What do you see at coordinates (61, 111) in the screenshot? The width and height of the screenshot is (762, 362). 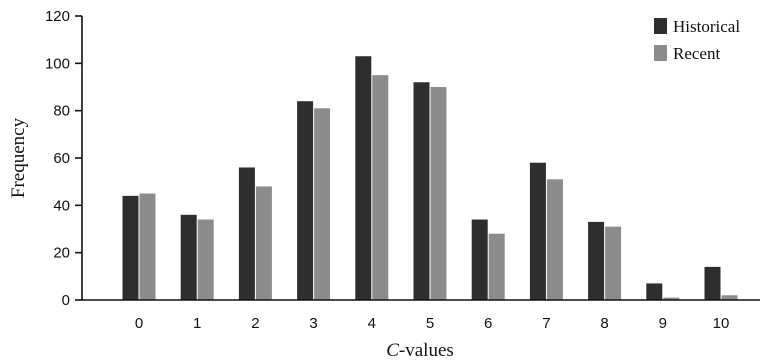 I see `y-tick-label: 80` at bounding box center [61, 111].